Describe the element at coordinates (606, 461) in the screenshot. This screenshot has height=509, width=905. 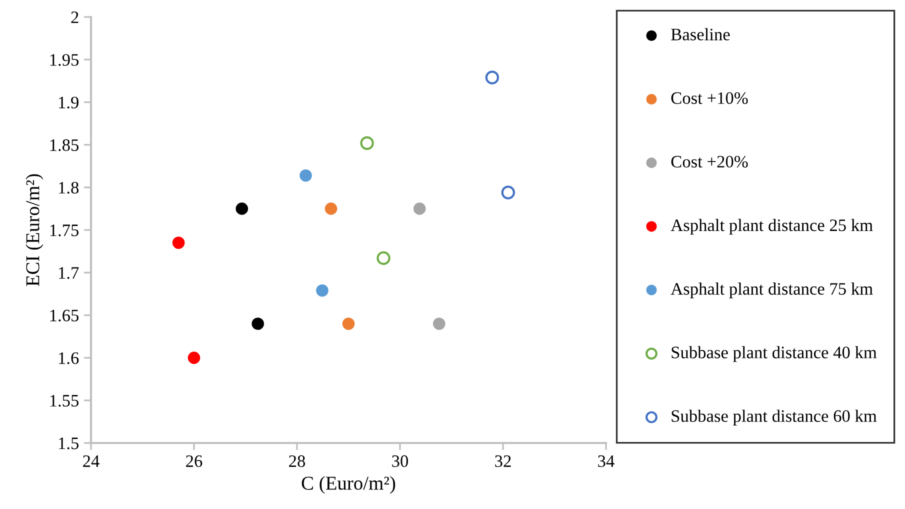
I see `x-tick-label: 34` at that location.